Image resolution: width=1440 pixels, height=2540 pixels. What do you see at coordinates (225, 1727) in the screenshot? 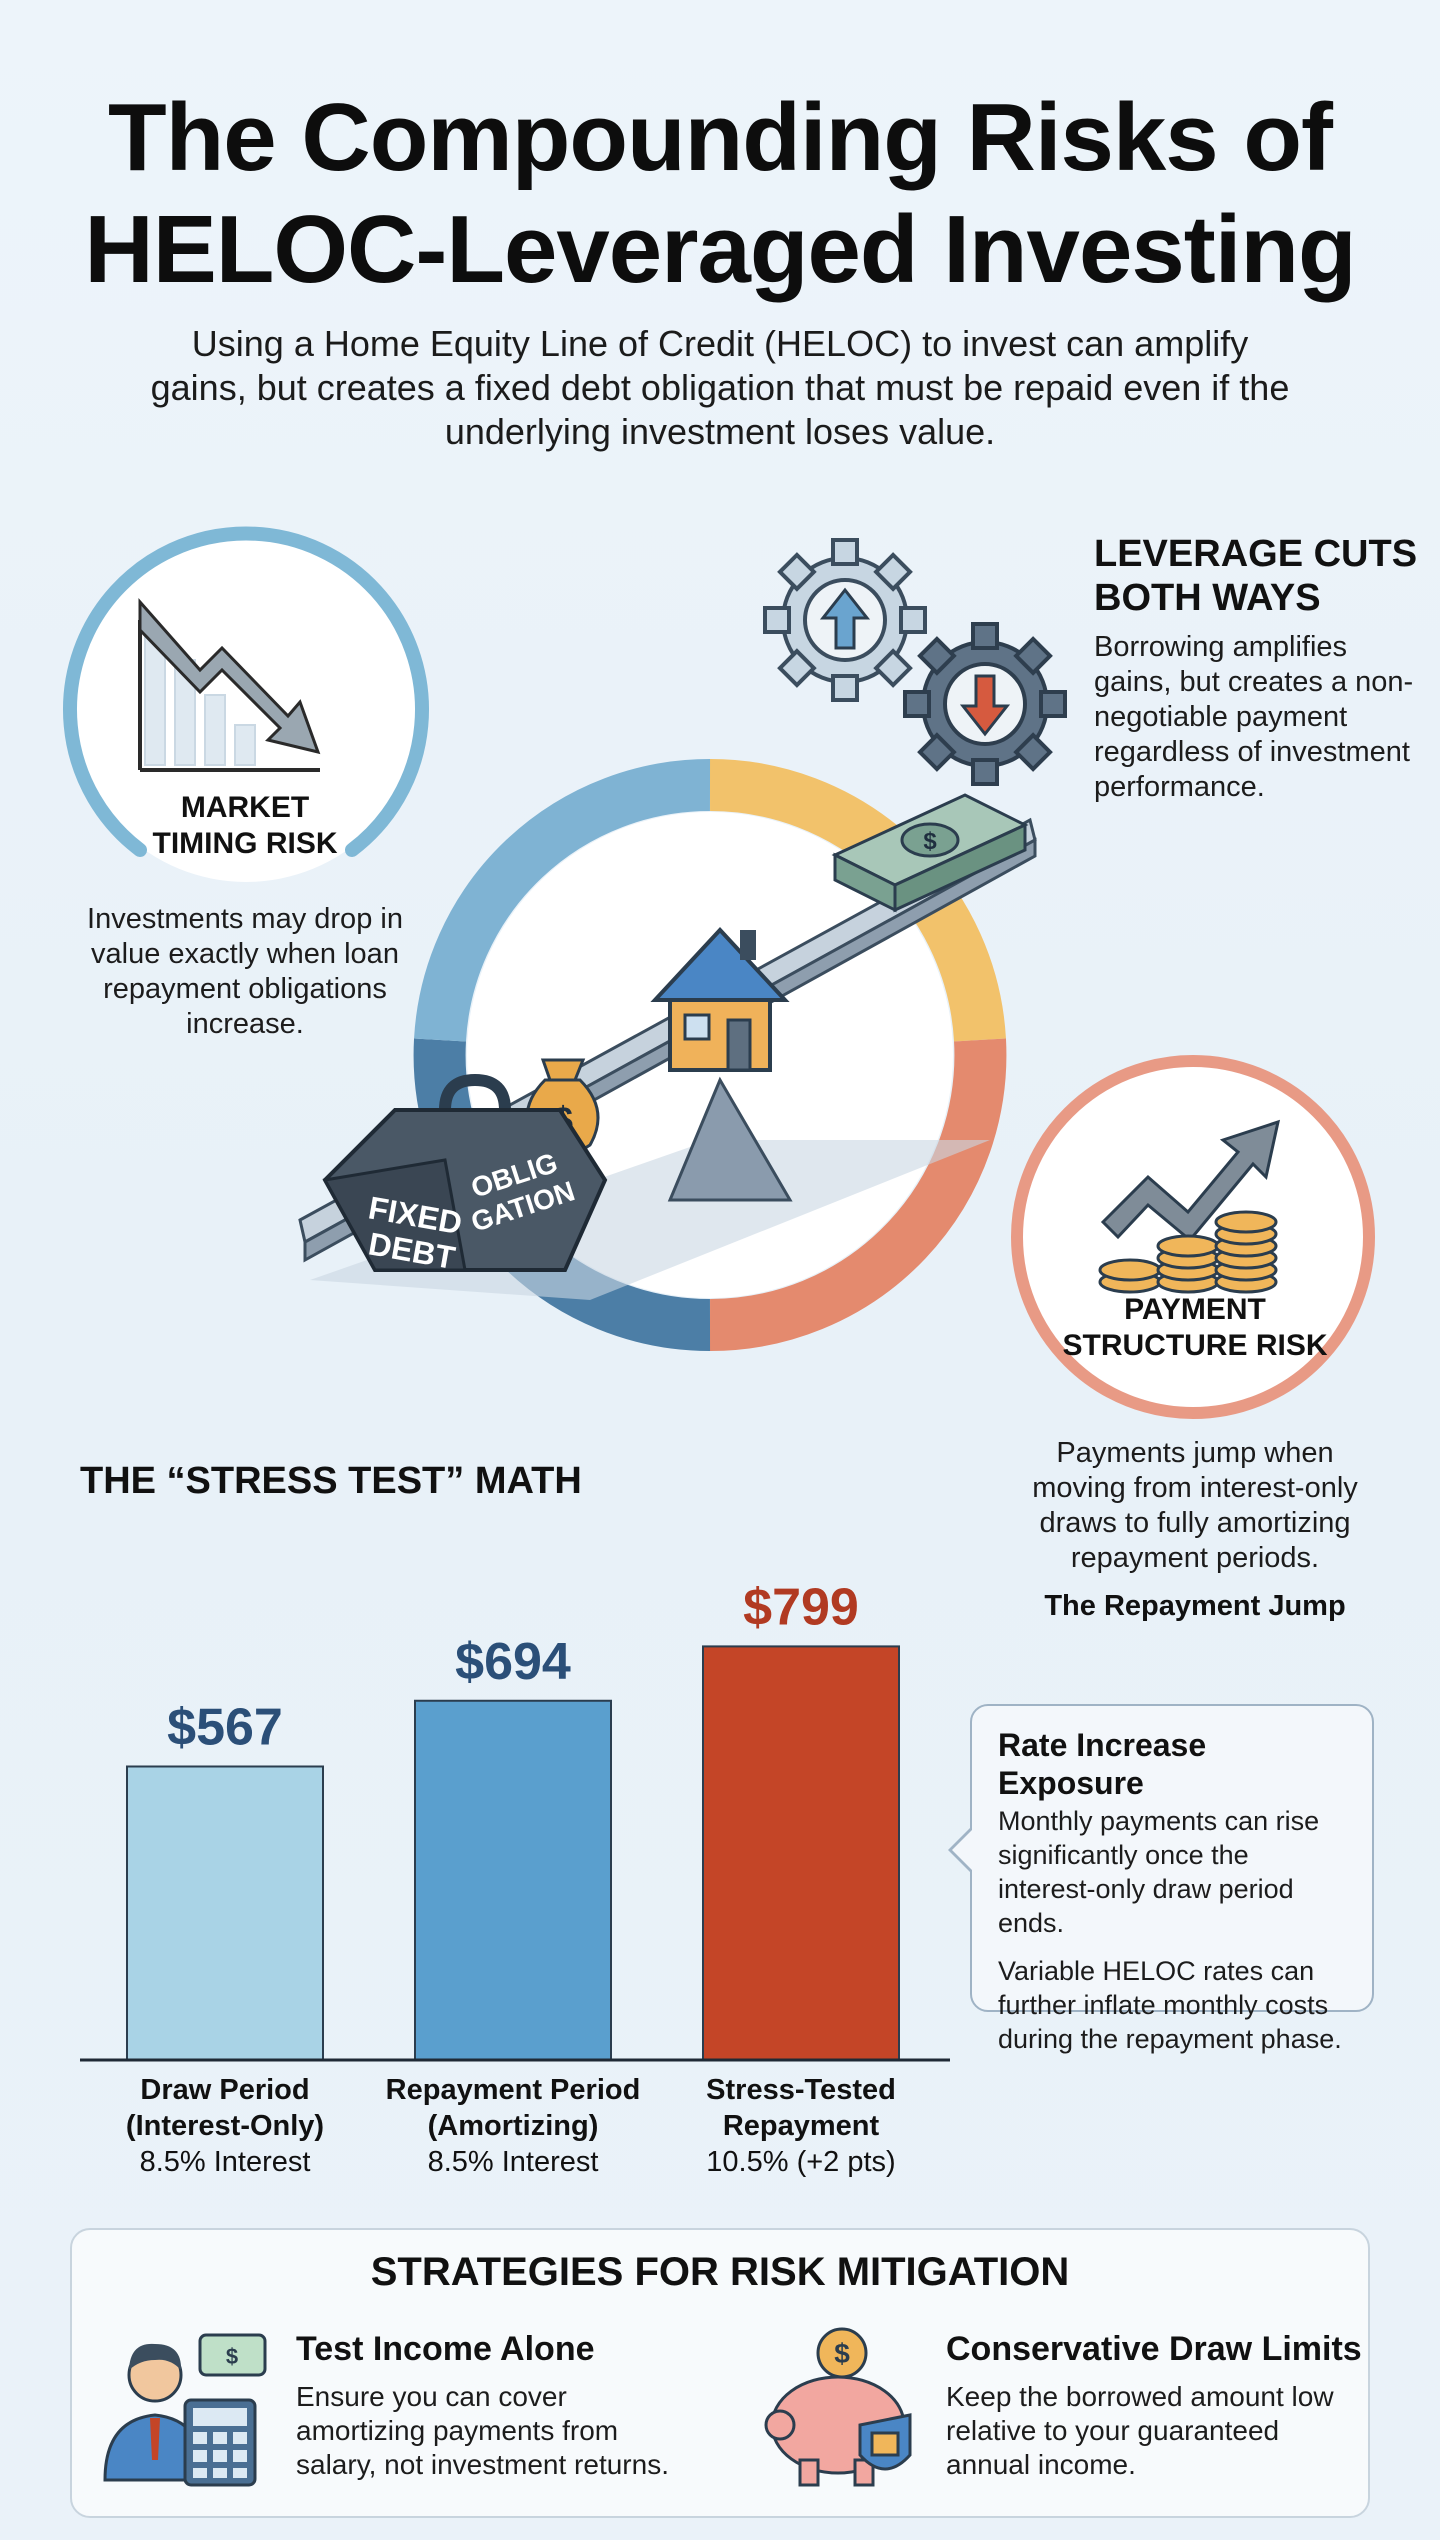
I see `bar-value-label-1: $567` at bounding box center [225, 1727].